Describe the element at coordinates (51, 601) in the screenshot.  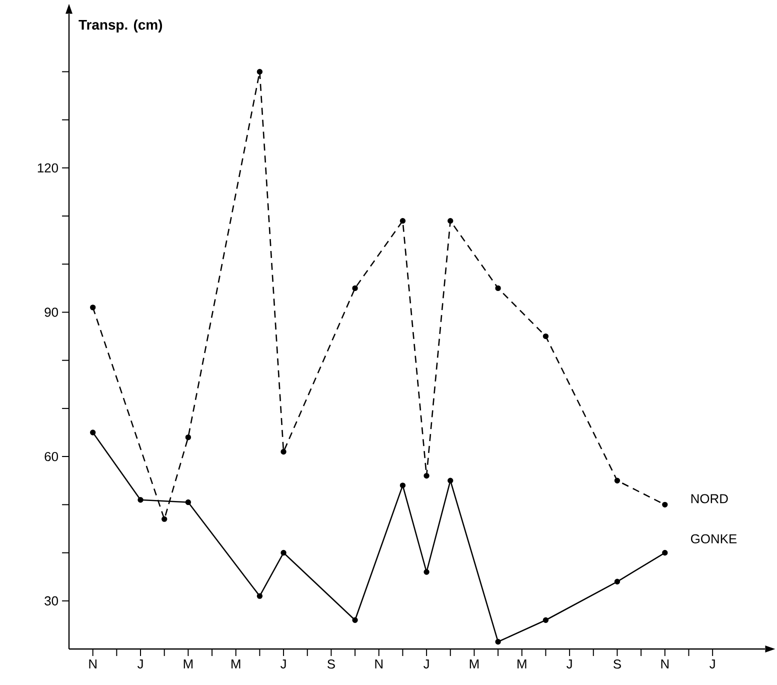
I see `y-tick-label: 30` at that location.